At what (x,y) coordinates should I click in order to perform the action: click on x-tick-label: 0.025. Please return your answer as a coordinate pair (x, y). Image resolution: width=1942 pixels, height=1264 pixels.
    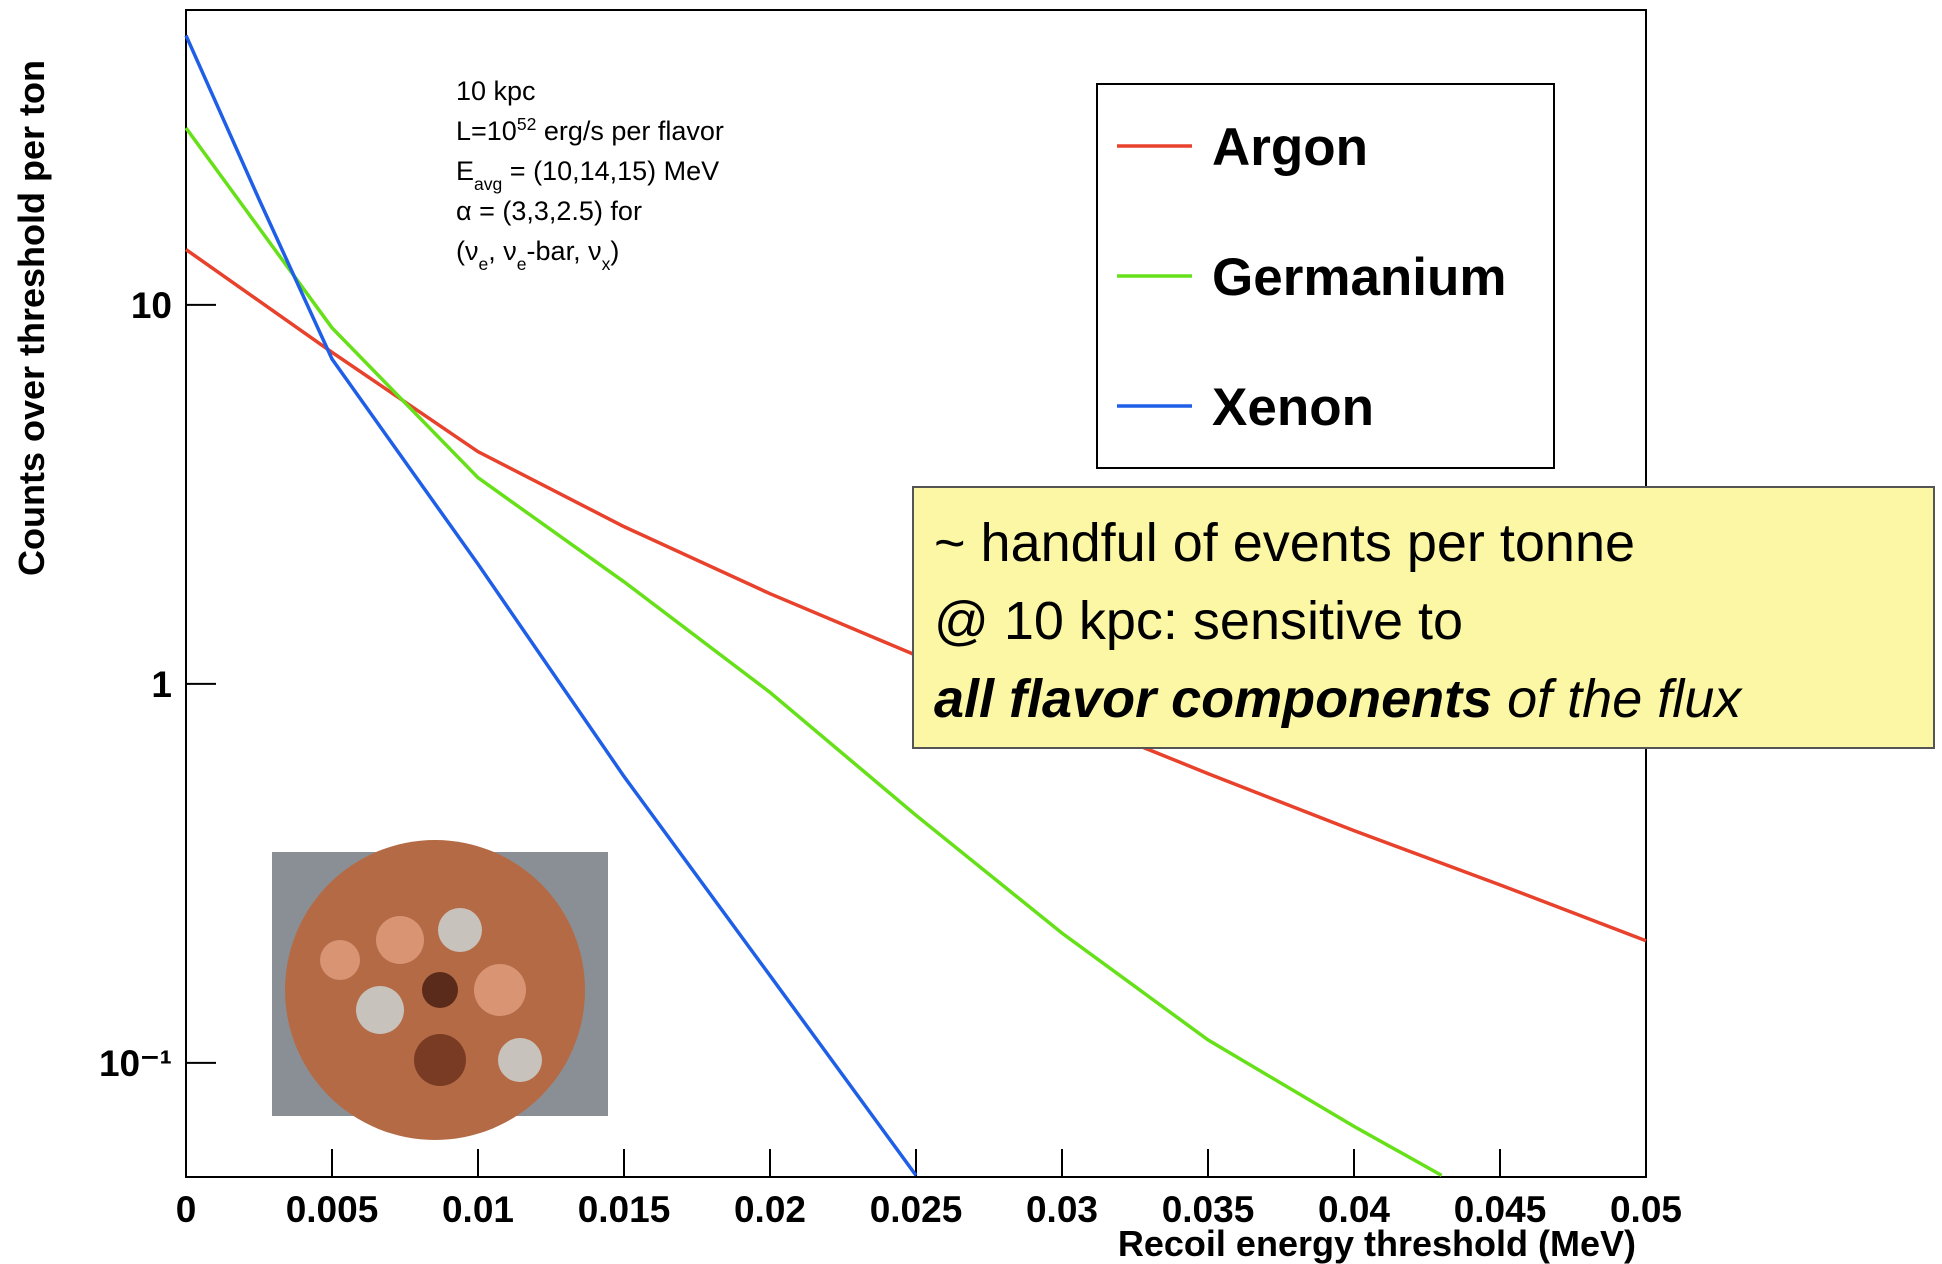
    Looking at the image, I should click on (916, 1209).